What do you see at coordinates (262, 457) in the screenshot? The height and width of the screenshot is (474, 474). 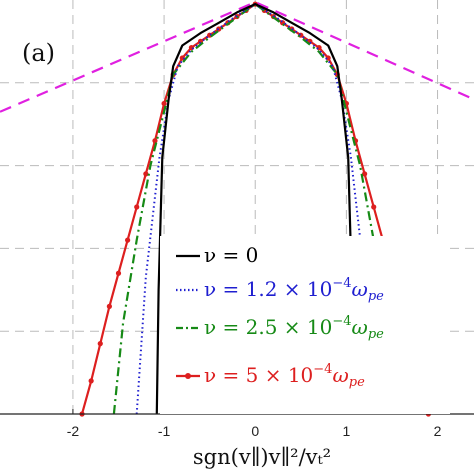 I see `x-axis-label: sgn(v∥)v∥²/vₜ²` at bounding box center [262, 457].